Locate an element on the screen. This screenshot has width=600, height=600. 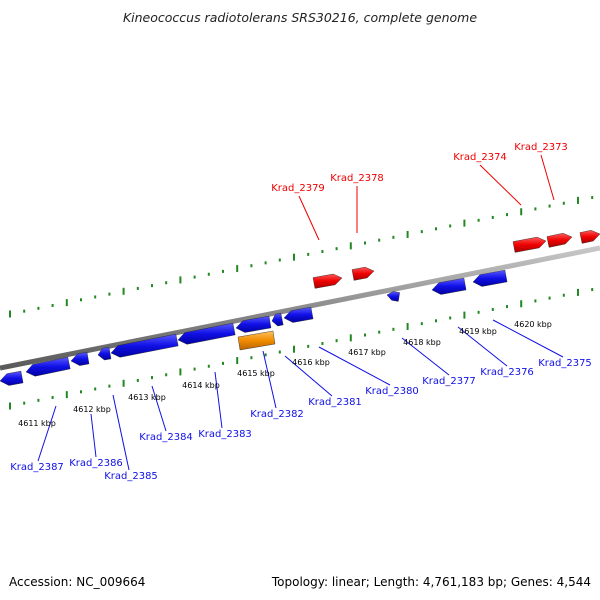
gene-label-krad-2377: Krad_2377 is located at coordinates (449, 381).